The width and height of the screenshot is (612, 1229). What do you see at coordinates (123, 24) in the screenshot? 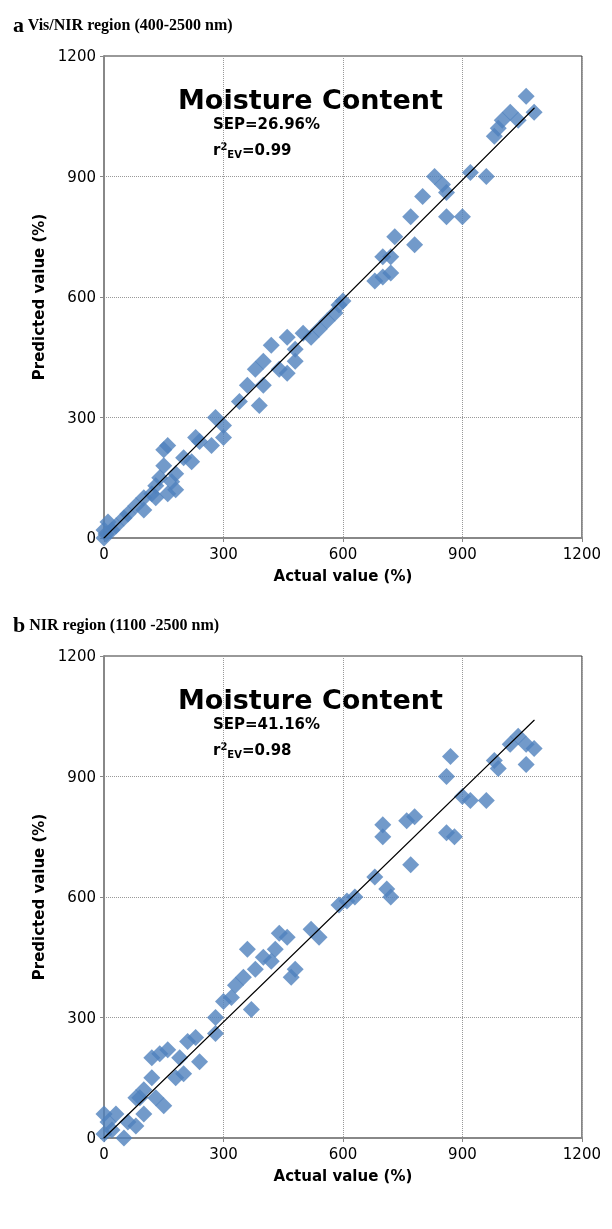
I see `chart-title: a Vis/NIR region (400-2500 nm)` at bounding box center [123, 24].